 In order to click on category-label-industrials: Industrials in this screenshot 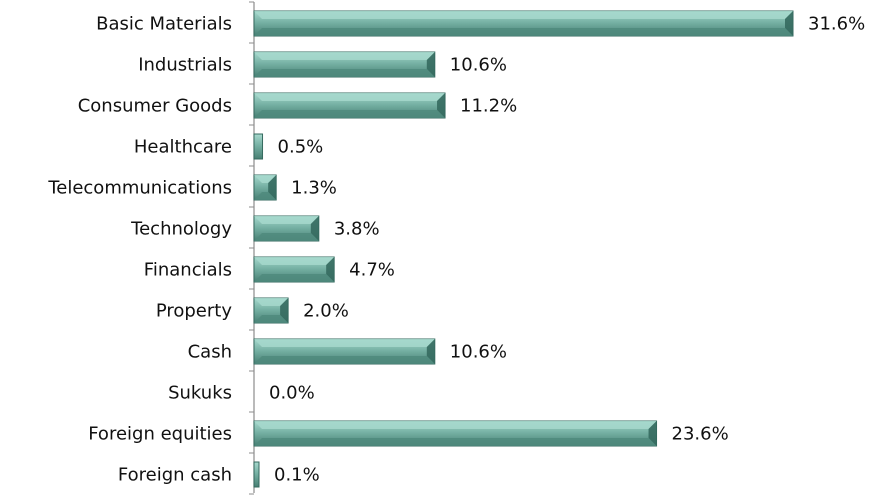, I will do `click(185, 65)`.